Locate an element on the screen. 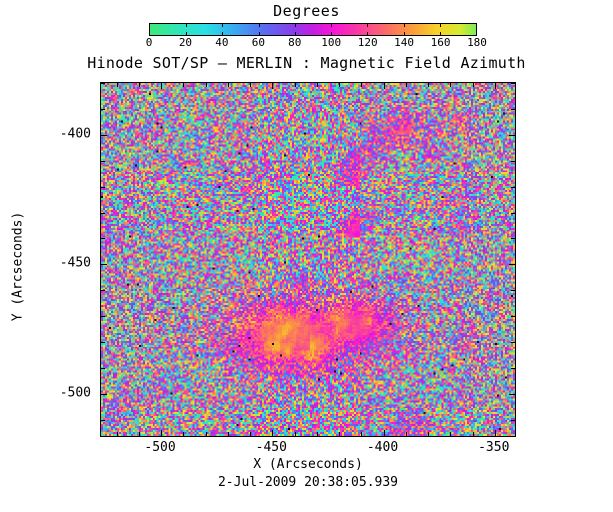 The height and width of the screenshot is (512, 613). colorbar: Degrees 0 20 40 60 80 100 120 140 160 180 is located at coordinates (306, 26).